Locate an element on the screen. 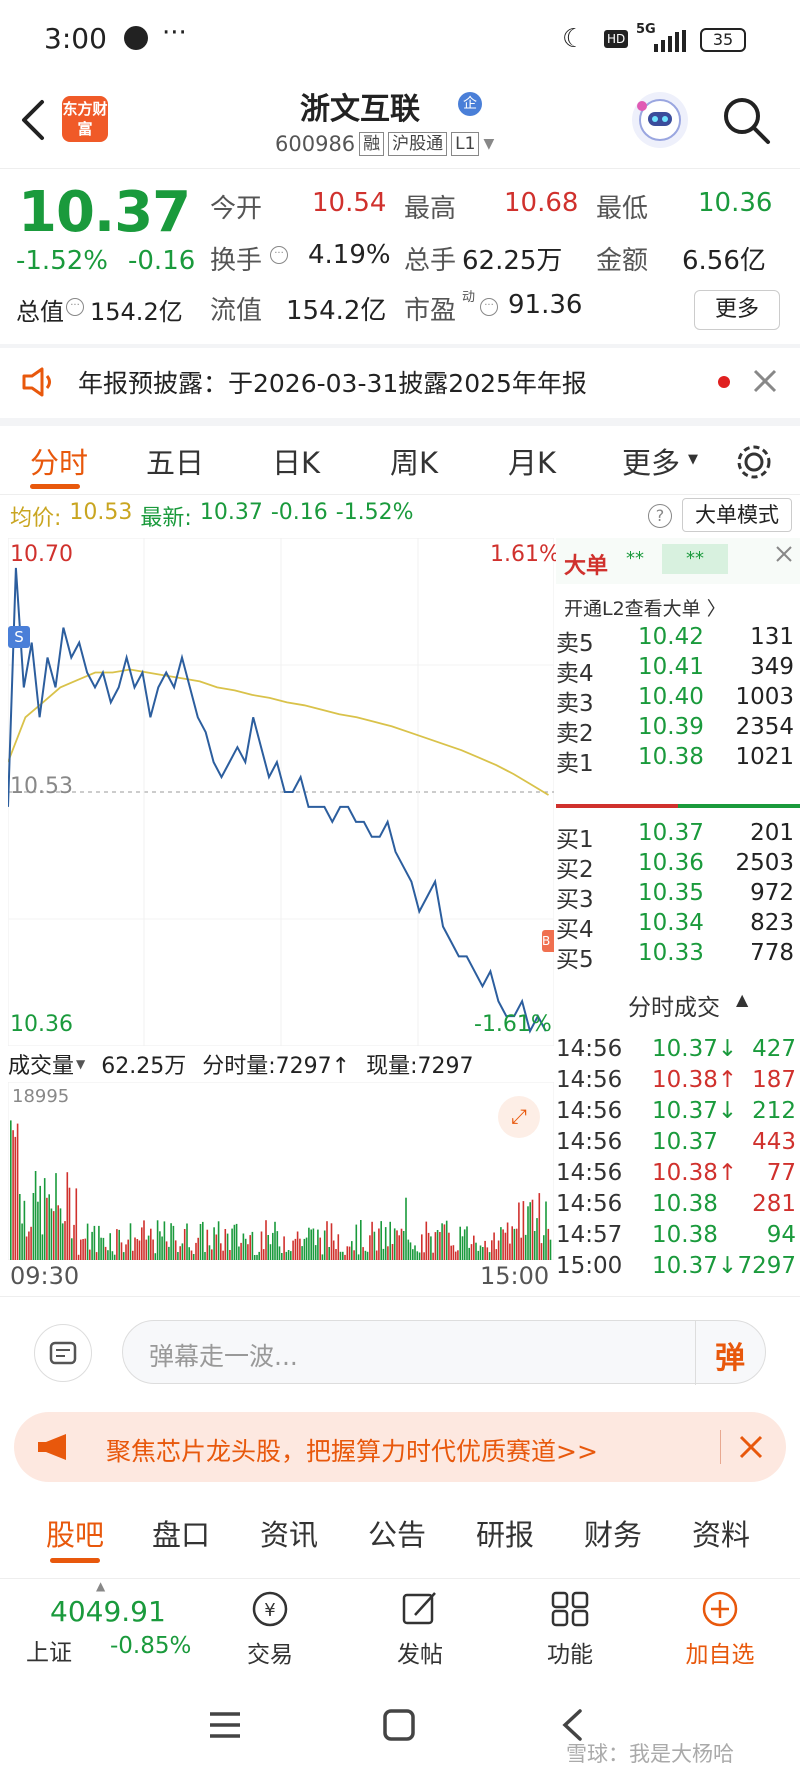  buy-marker: B is located at coordinates (548, 941).